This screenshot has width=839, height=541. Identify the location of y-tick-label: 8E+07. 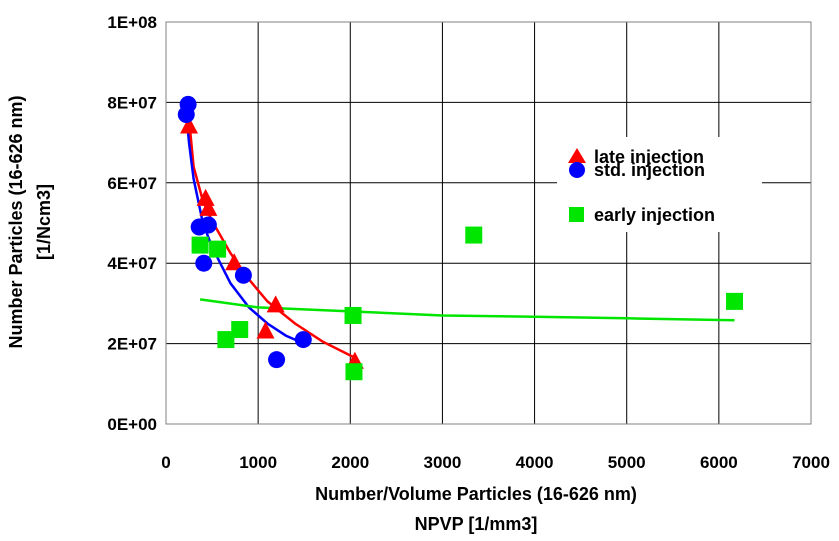
(132, 102).